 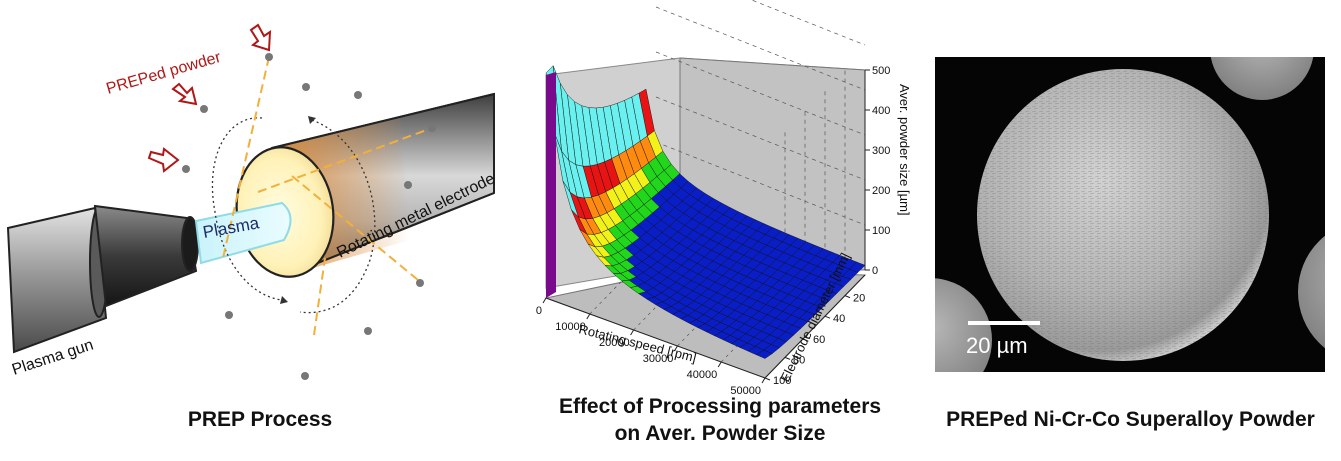 I want to click on y-tick-label: 40, so click(x=839, y=319).